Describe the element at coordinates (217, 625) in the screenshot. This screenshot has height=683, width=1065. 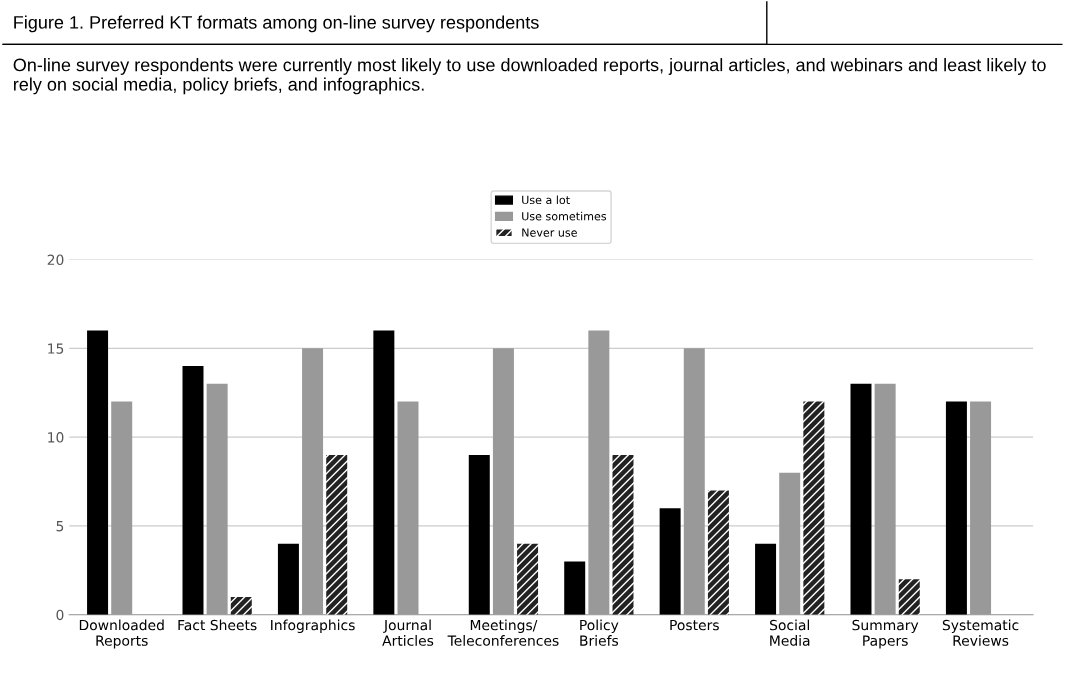
I see `x-tick-label: Fact Sheets` at that location.